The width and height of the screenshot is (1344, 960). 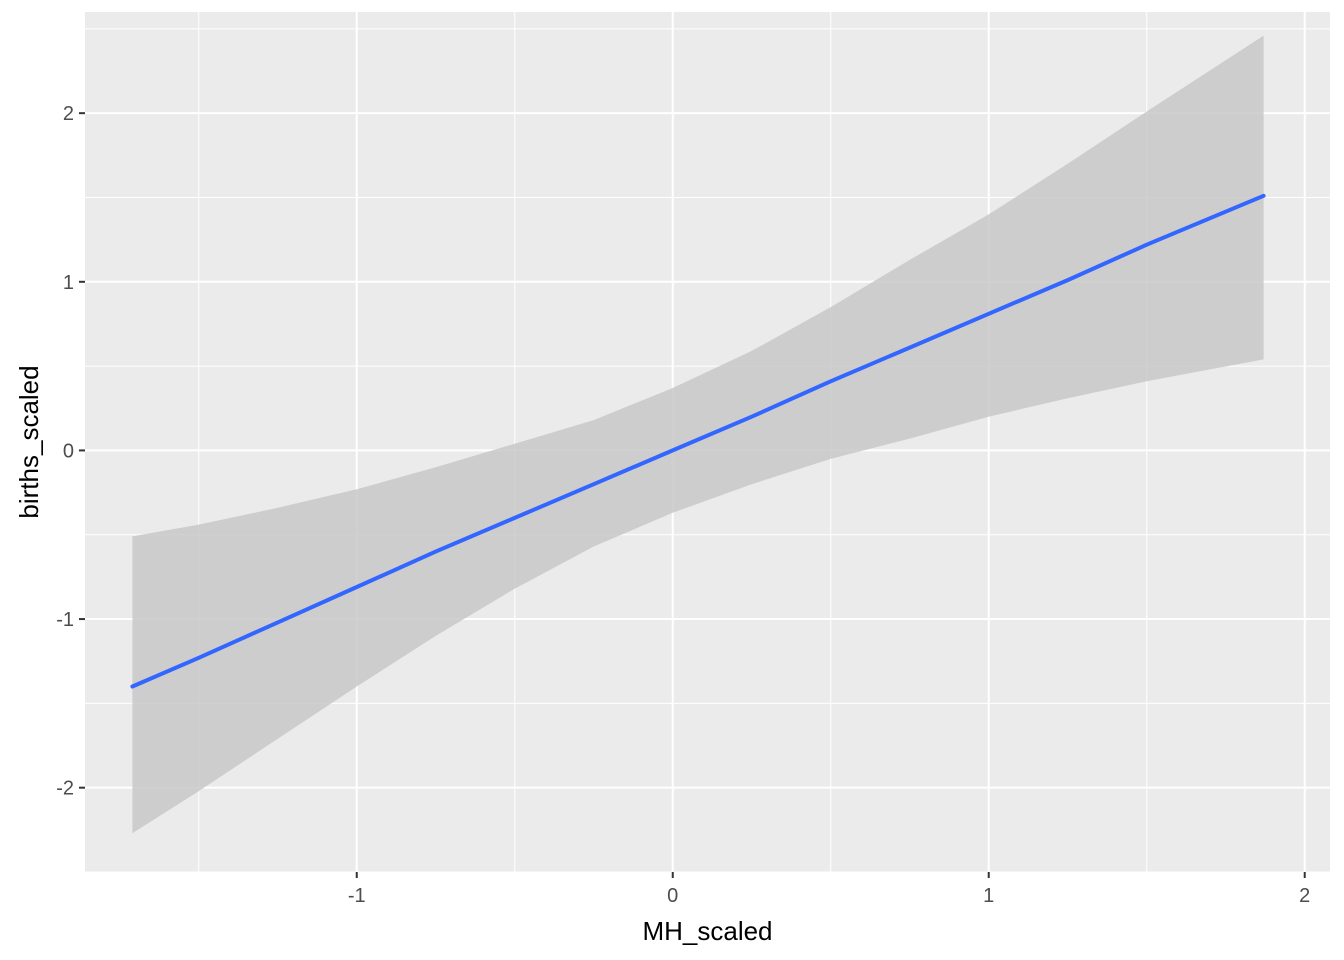 I want to click on y-axis-title: births_scaled, so click(x=29, y=441).